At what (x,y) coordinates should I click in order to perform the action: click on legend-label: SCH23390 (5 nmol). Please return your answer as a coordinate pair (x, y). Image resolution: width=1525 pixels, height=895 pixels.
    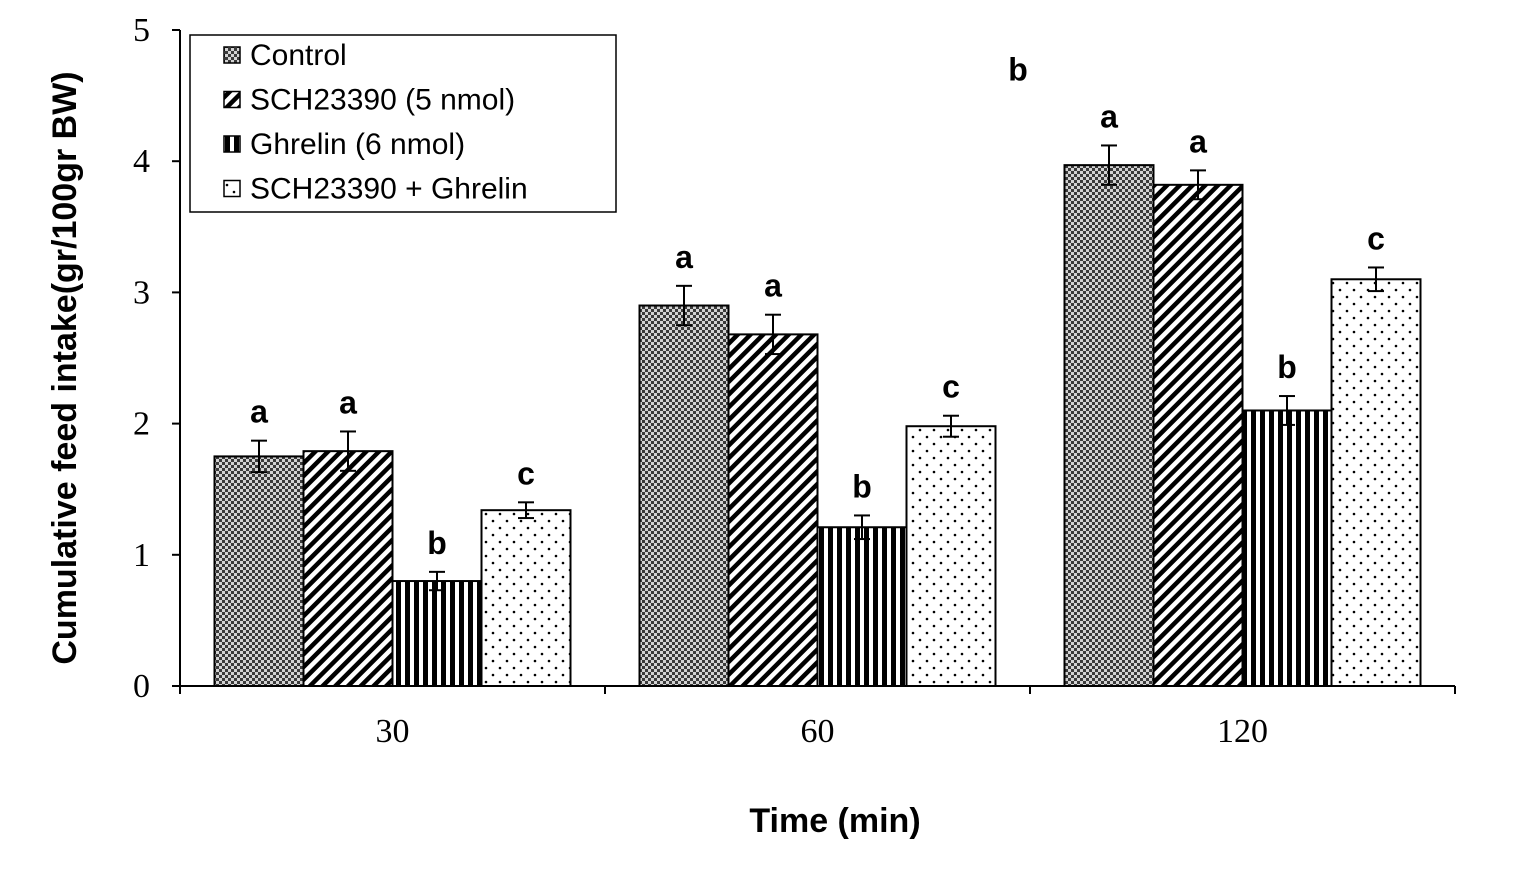
    Looking at the image, I should click on (382, 100).